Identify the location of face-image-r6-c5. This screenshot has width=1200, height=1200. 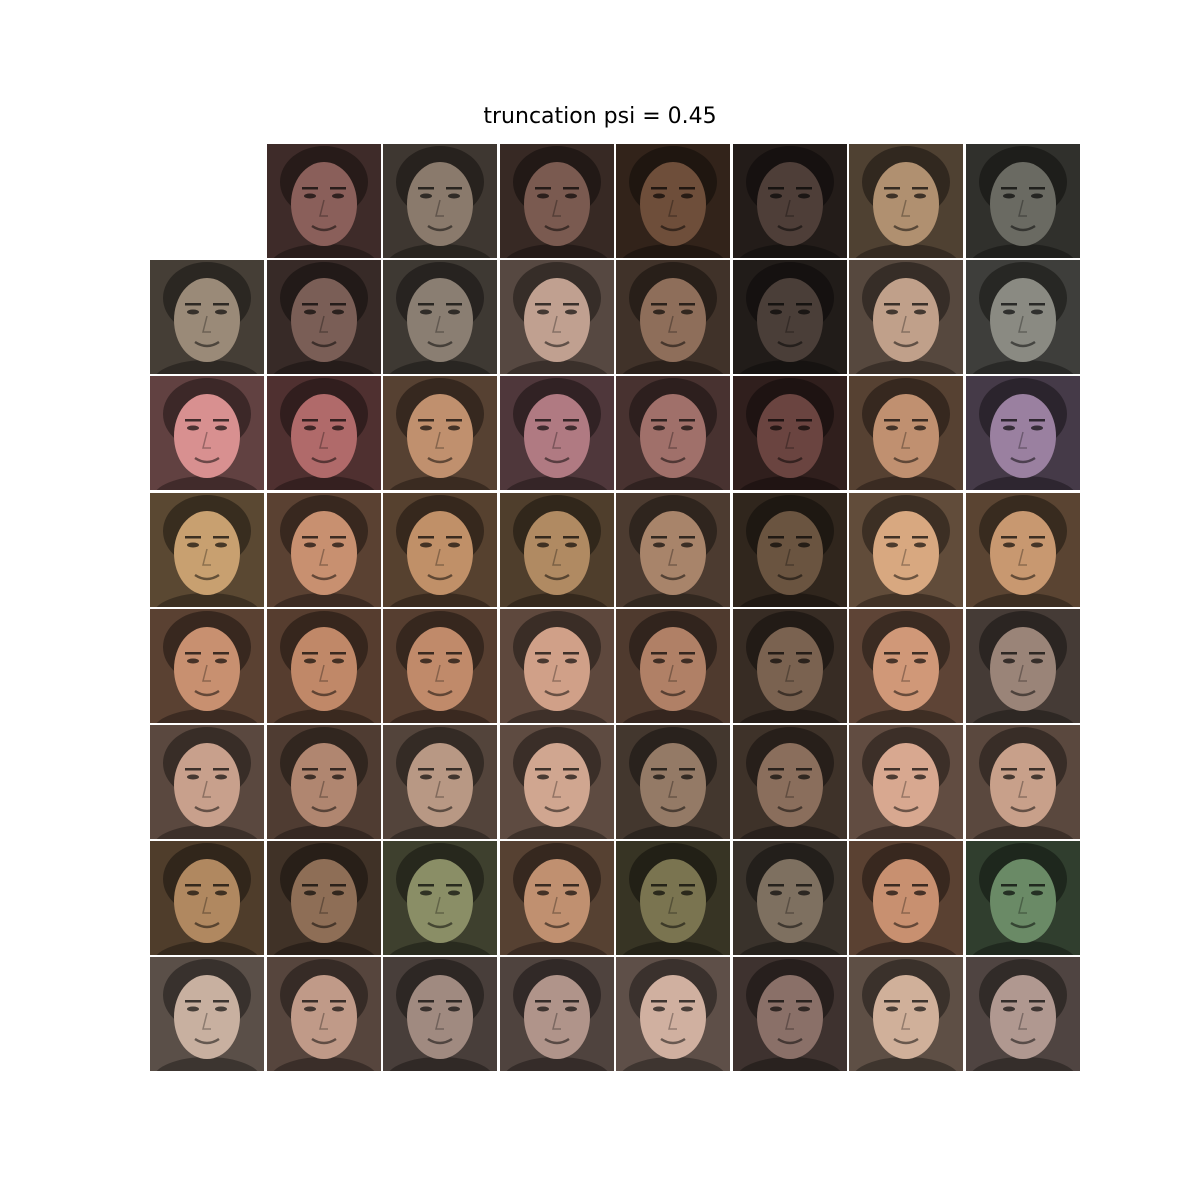
(789, 898).